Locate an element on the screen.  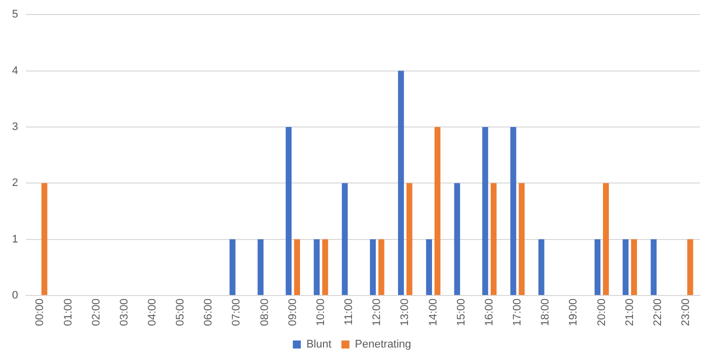
x-tick-label: 08:00 is located at coordinates (264, 312).